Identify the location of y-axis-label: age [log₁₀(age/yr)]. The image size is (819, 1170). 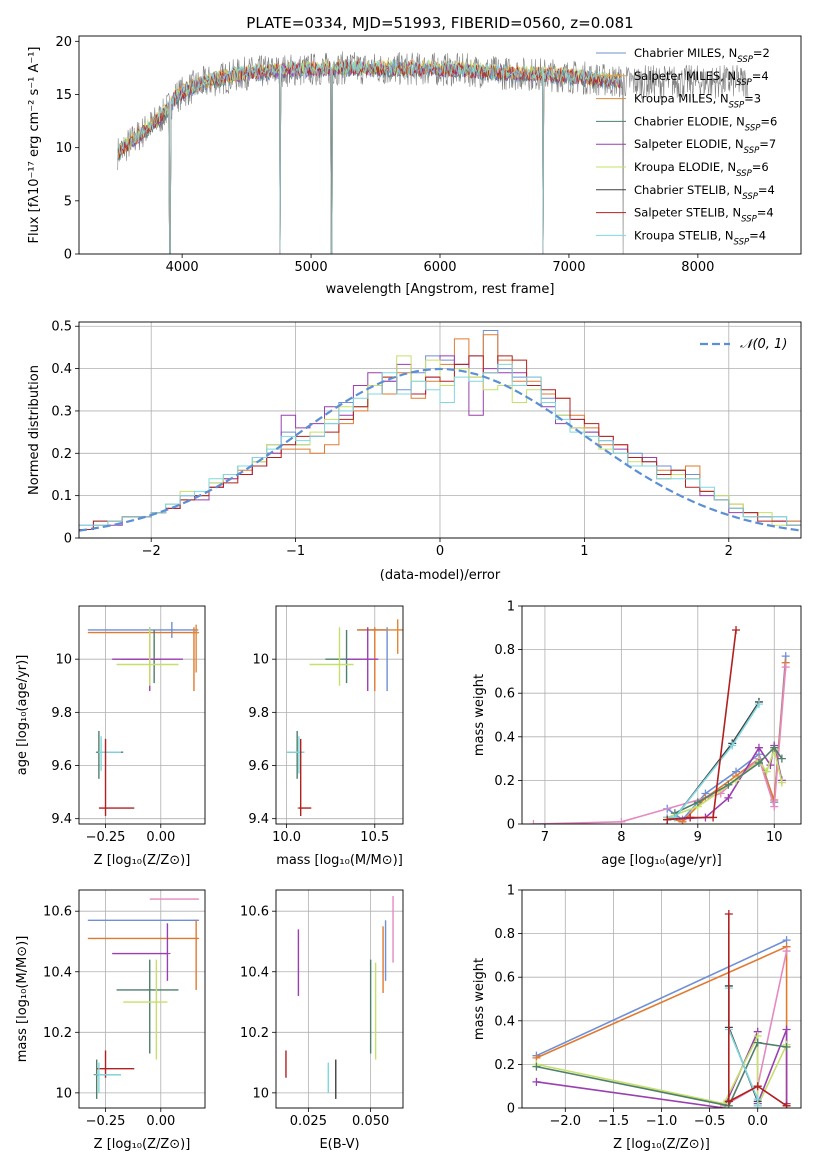
(22, 715).